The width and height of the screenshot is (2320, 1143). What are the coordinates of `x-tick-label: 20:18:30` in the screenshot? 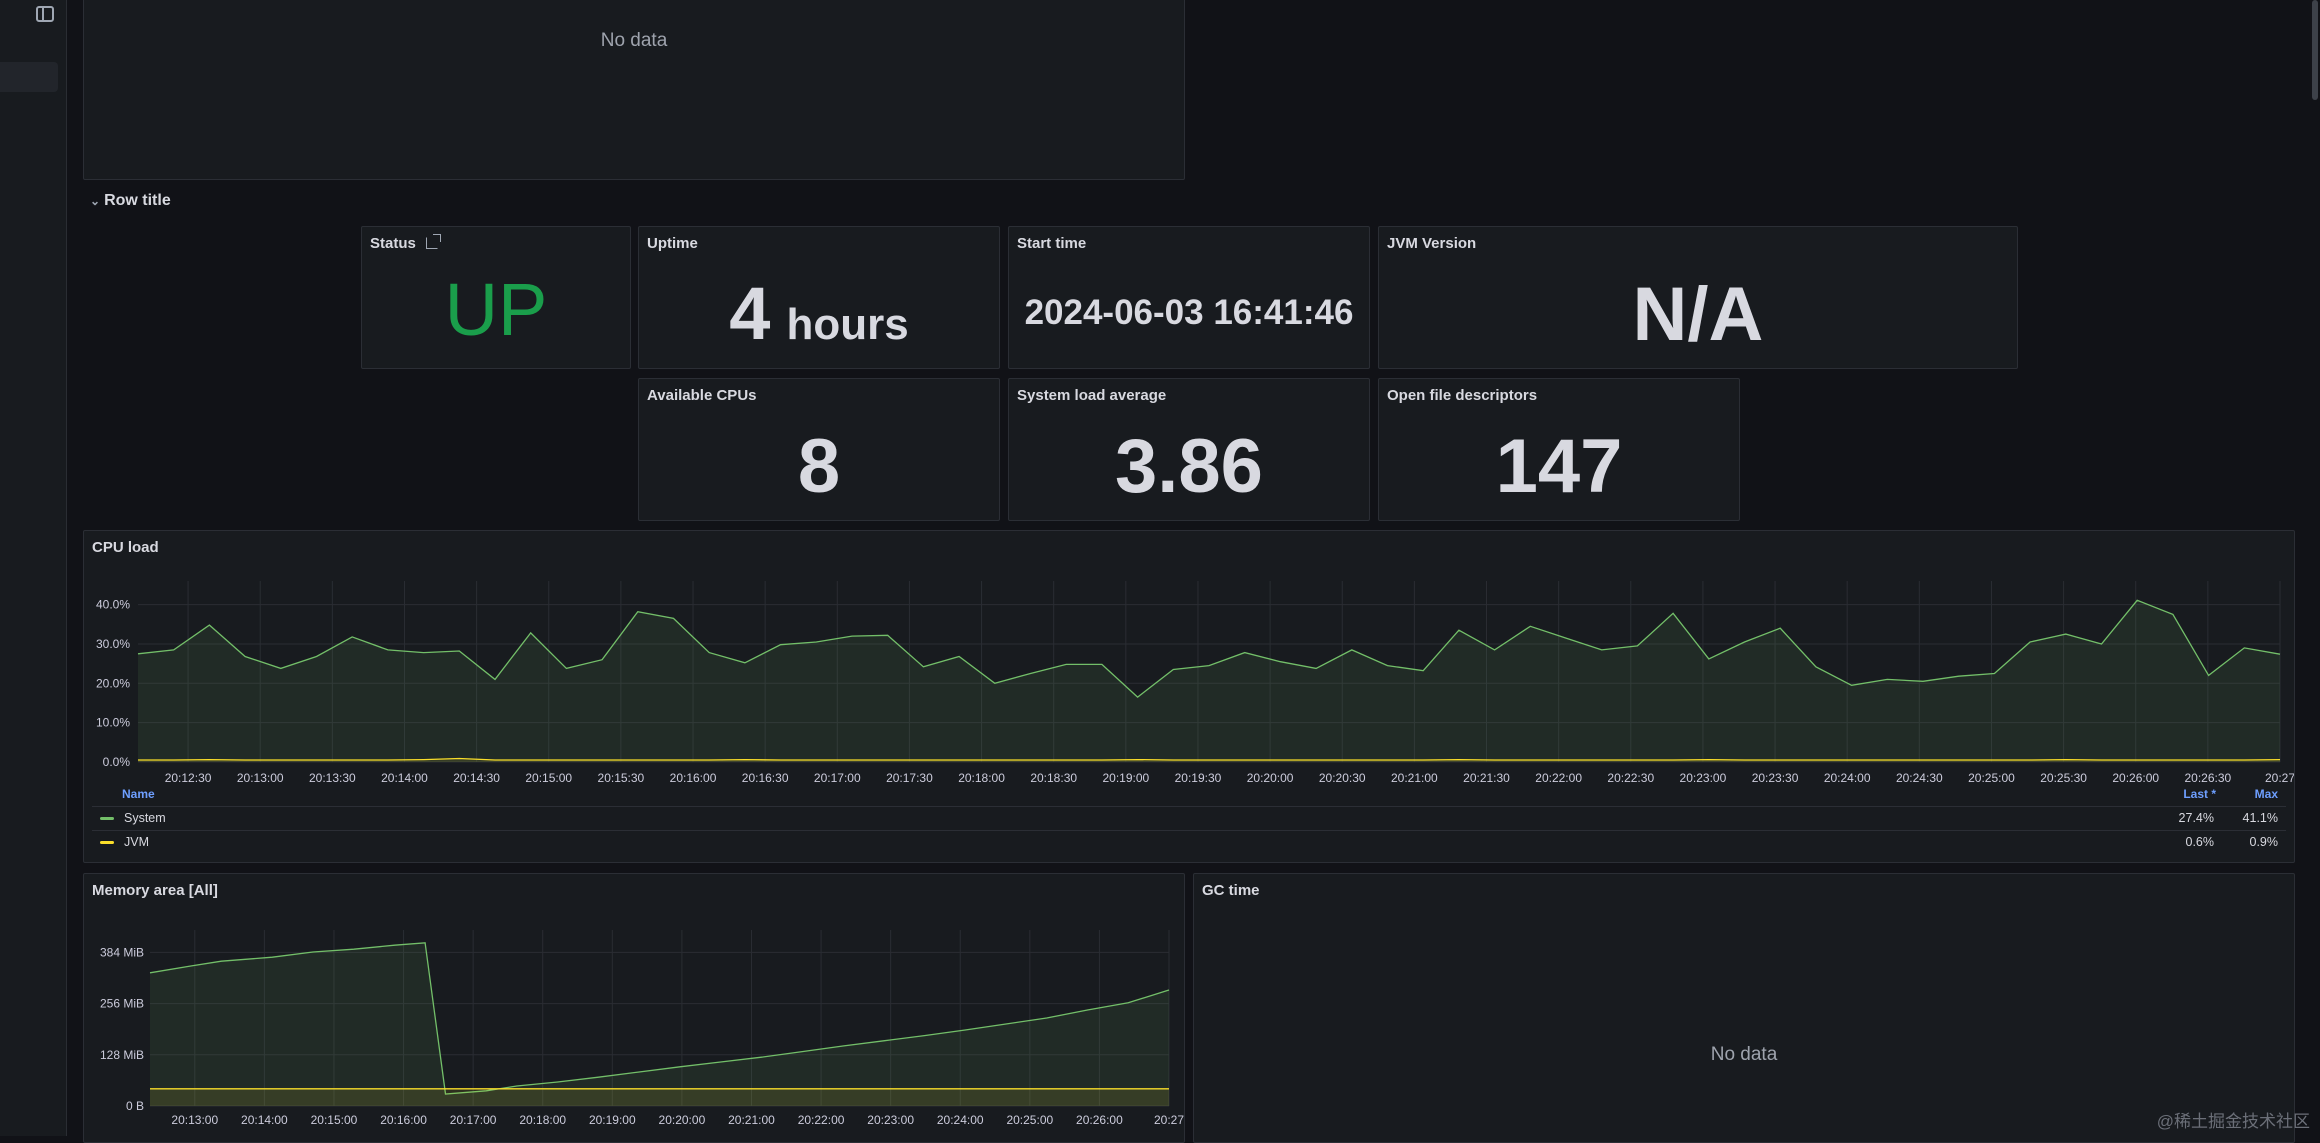 It's located at (1053, 778).